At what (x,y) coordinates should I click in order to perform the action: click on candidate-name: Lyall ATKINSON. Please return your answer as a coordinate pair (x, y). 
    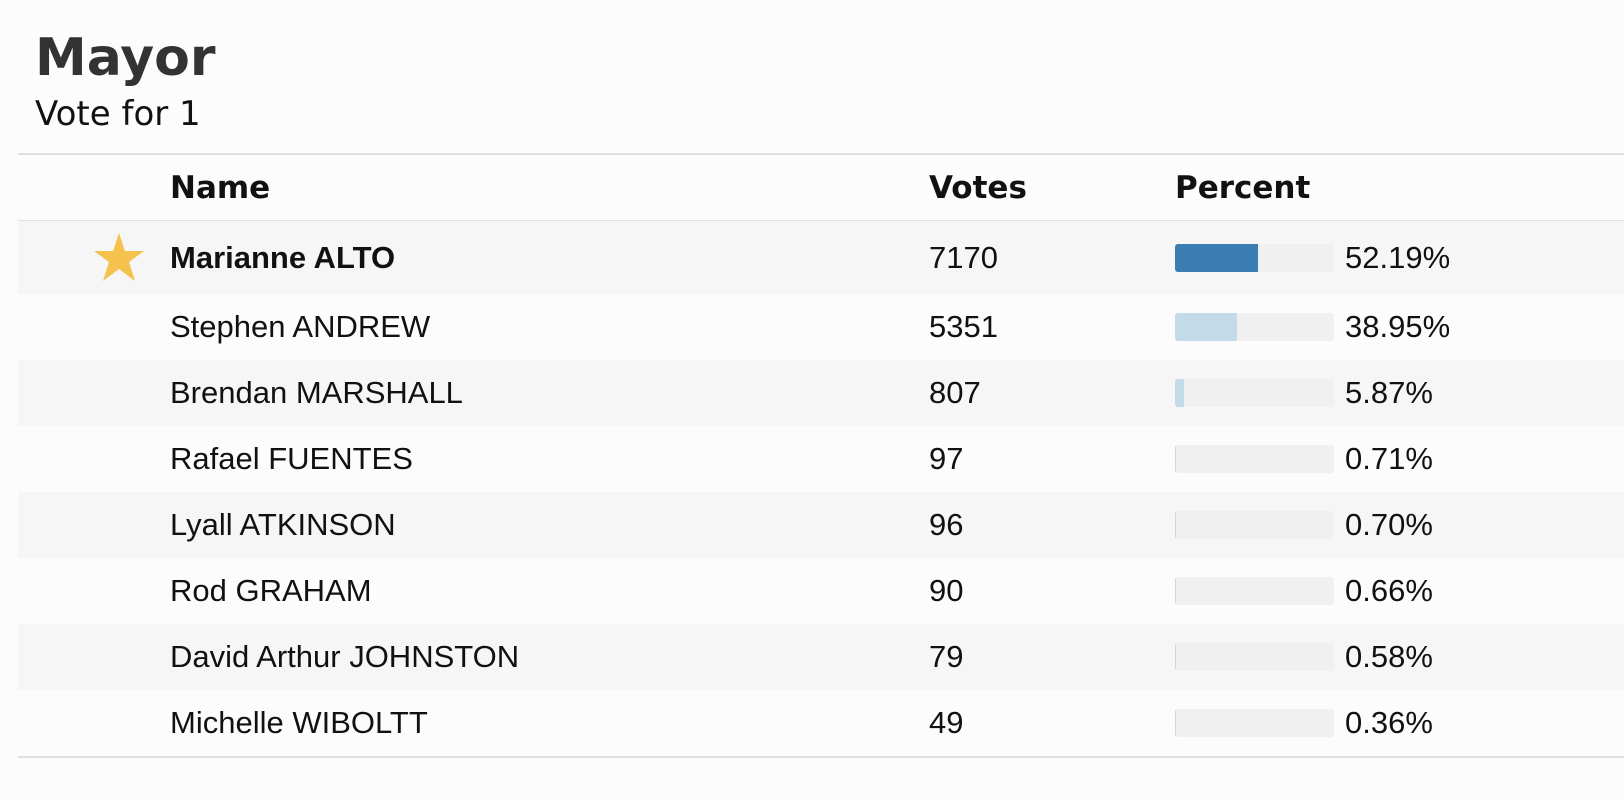
    Looking at the image, I should click on (283, 524).